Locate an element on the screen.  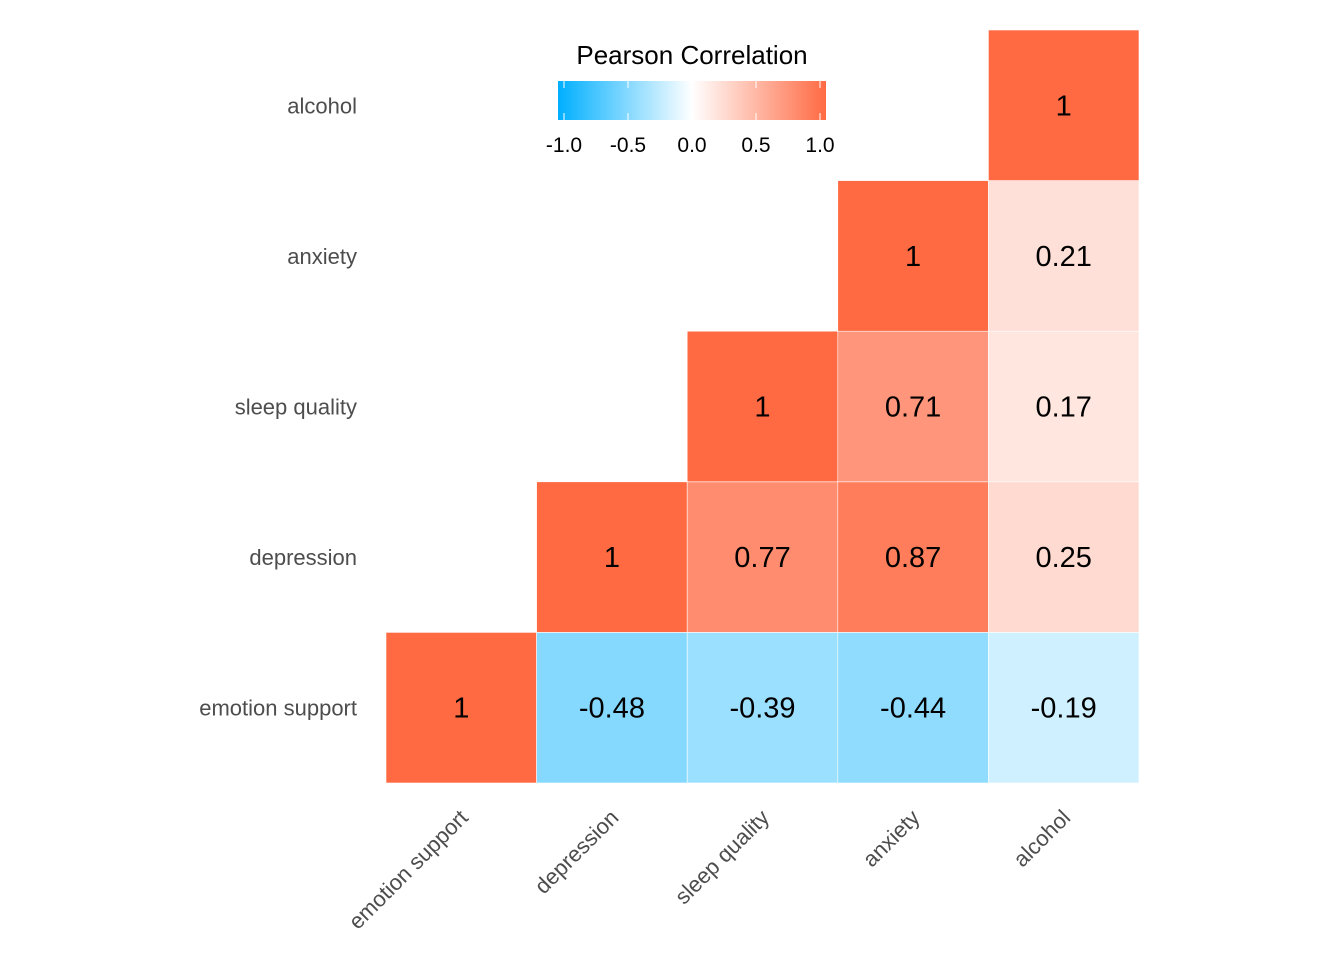
heatmap-cell-anxiety-depression is located at coordinates (913, 557).